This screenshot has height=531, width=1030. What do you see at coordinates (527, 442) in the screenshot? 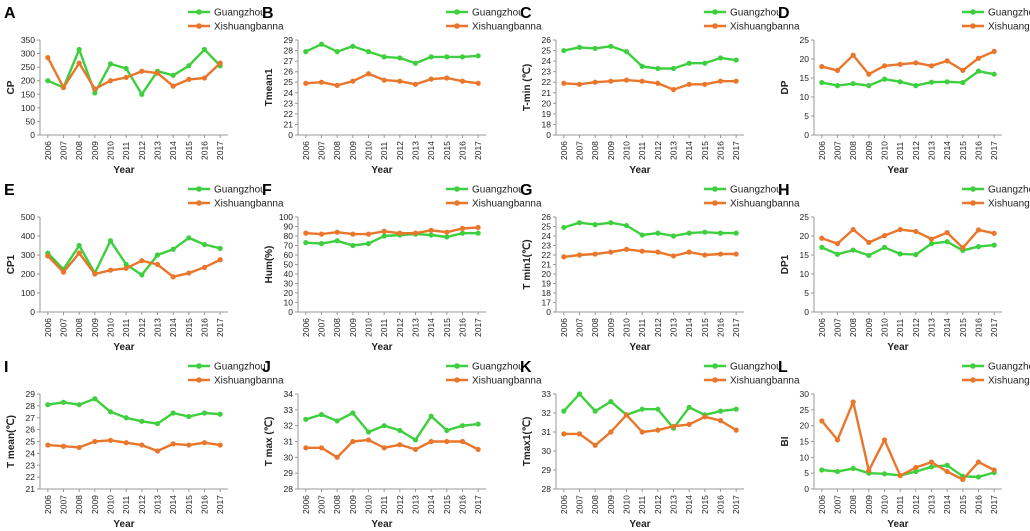
I see `y-axis-title: Tmax1(℃)` at bounding box center [527, 442].